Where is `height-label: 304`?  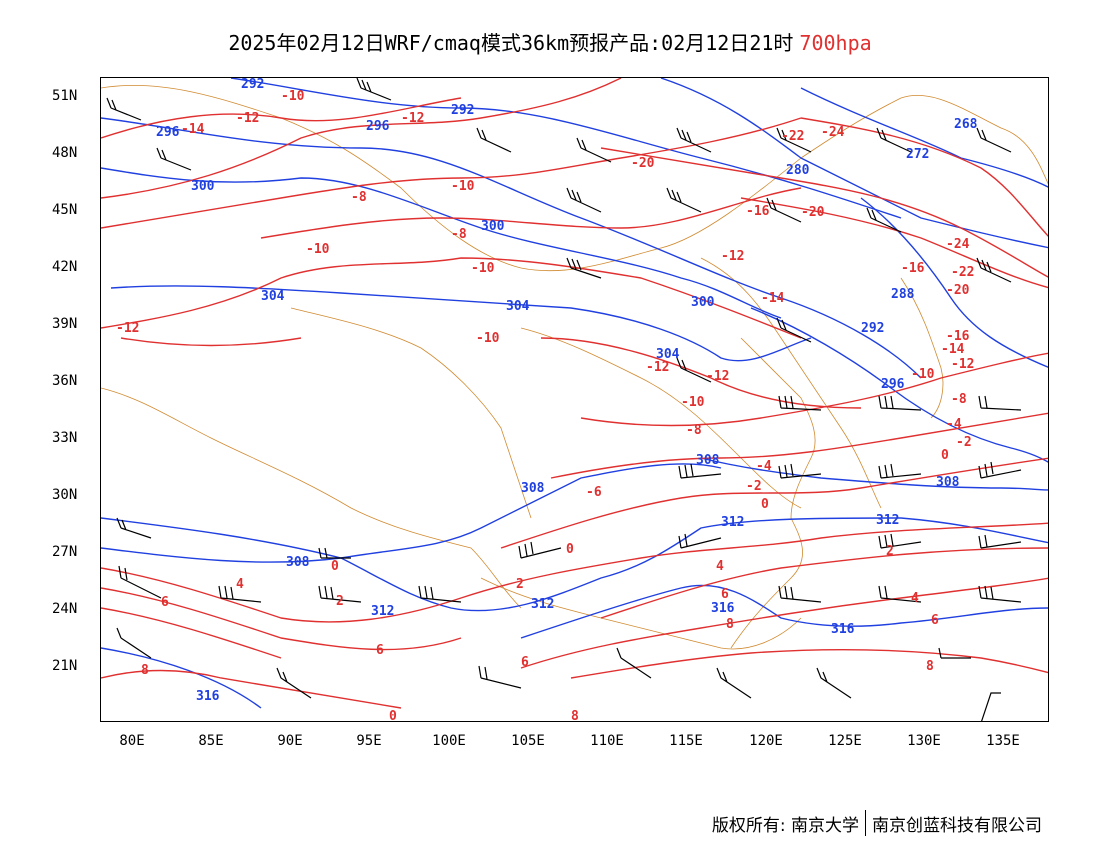 height-label: 304 is located at coordinates (273, 296).